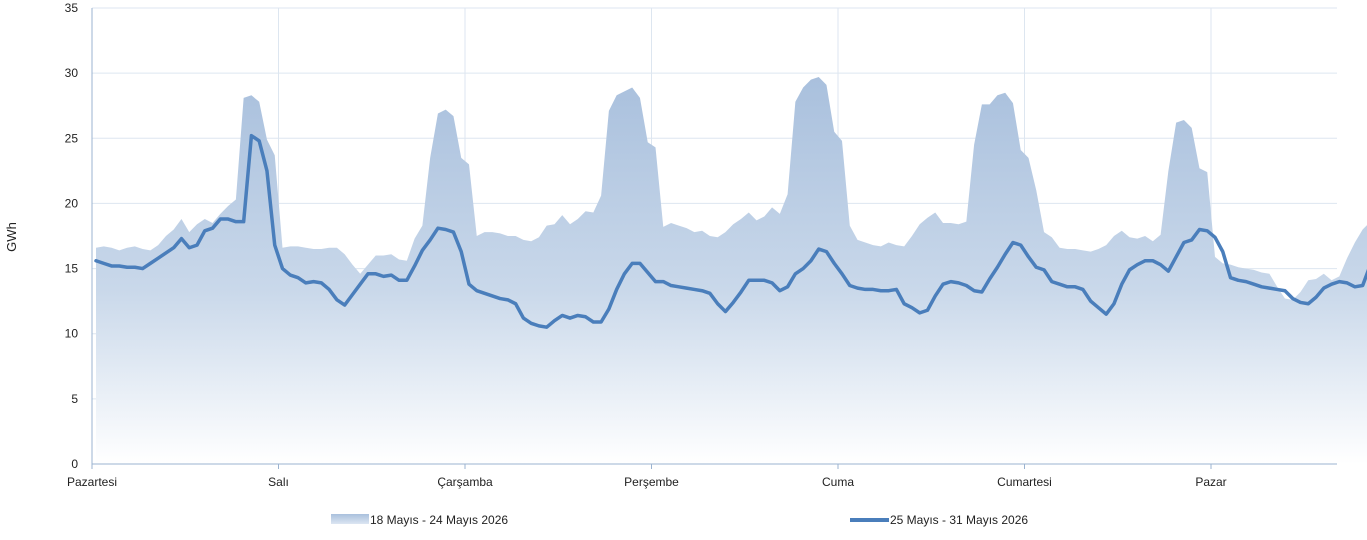  Describe the element at coordinates (74, 399) in the screenshot. I see `y-tick-label: 5` at that location.